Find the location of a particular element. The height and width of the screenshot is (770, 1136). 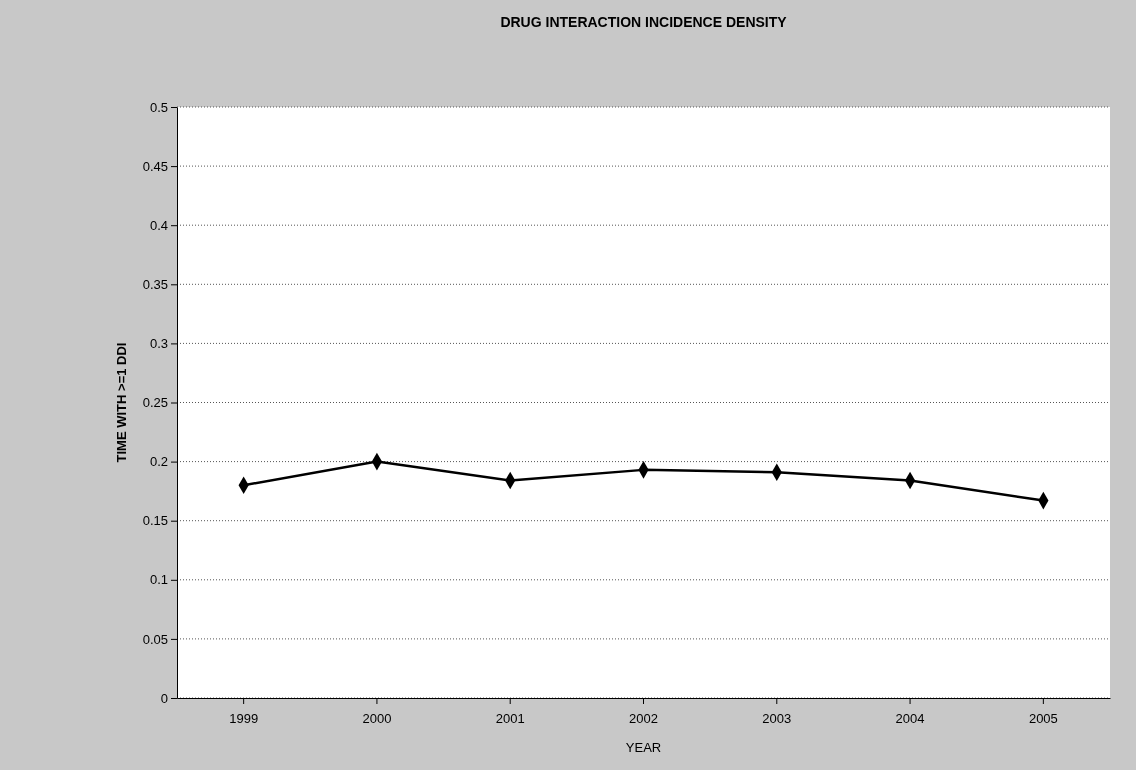

x-tick-label: 2000 is located at coordinates (377, 718).